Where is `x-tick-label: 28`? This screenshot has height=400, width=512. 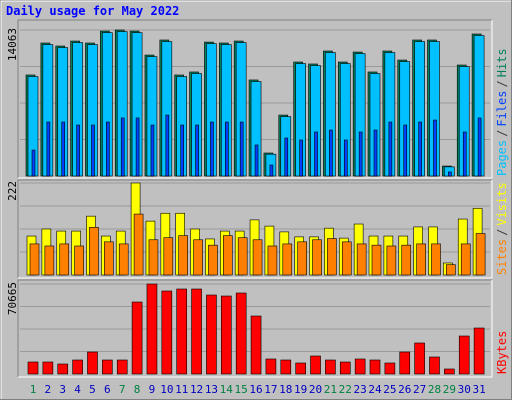
x-tick-label: 28 is located at coordinates (434, 389).